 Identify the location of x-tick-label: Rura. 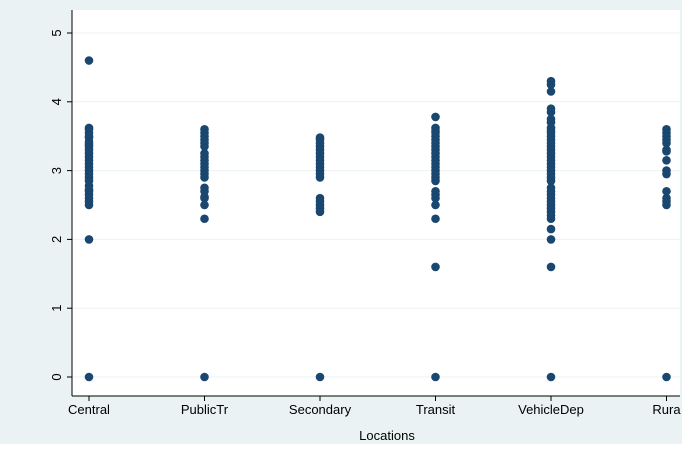
(666, 409).